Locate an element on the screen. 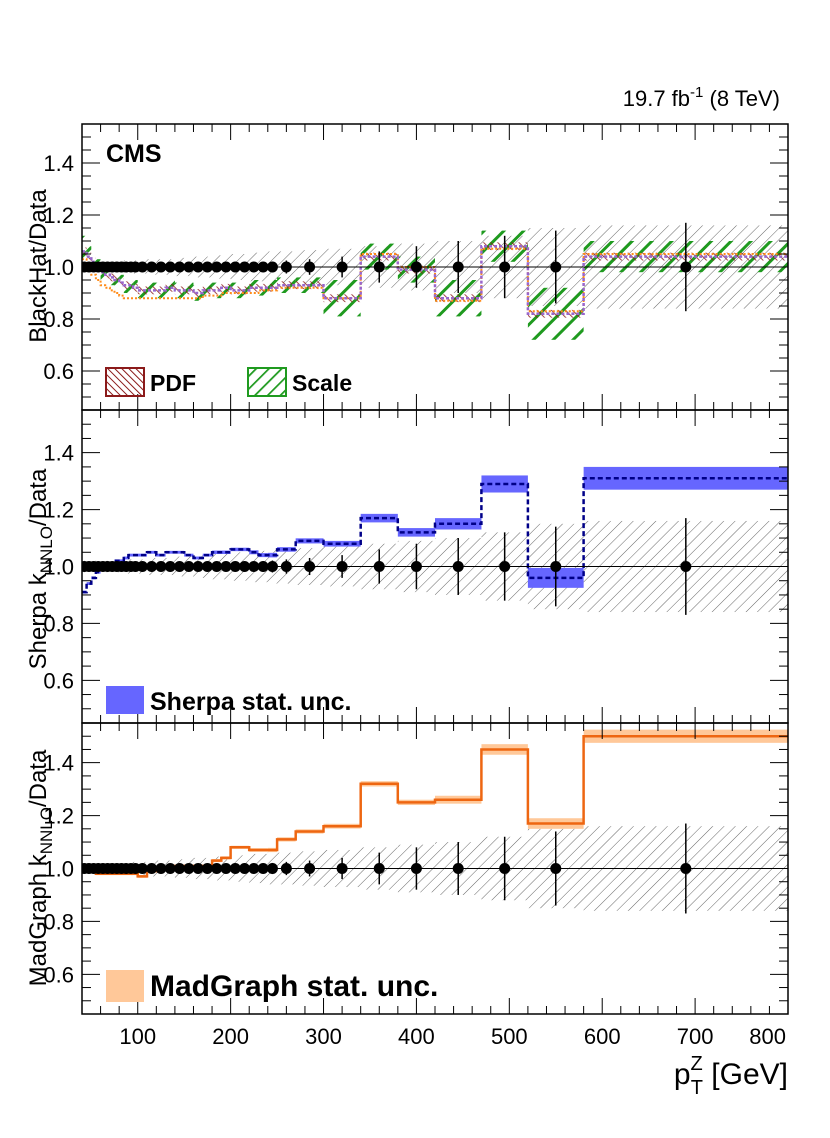 This screenshot has height=1138, width=830. x-tick-labels: 100 200 300 400 500 600 700 800 is located at coordinates (452, 1036).